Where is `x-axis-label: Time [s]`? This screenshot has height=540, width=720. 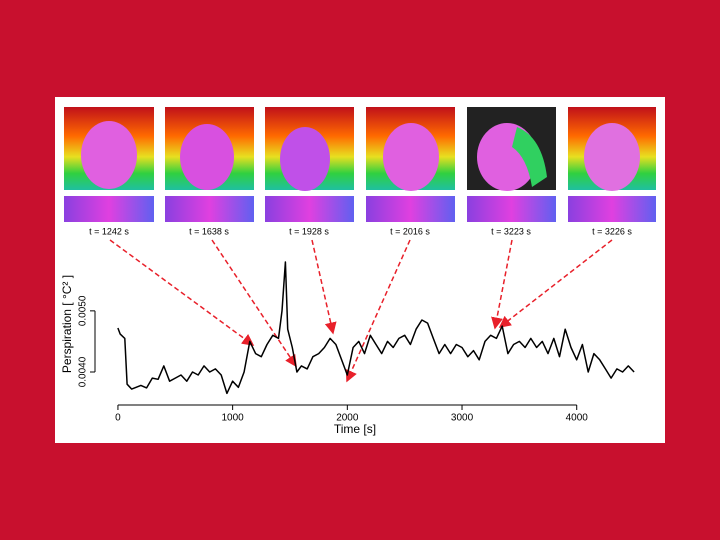
x-axis-label: Time [s] is located at coordinates (355, 429).